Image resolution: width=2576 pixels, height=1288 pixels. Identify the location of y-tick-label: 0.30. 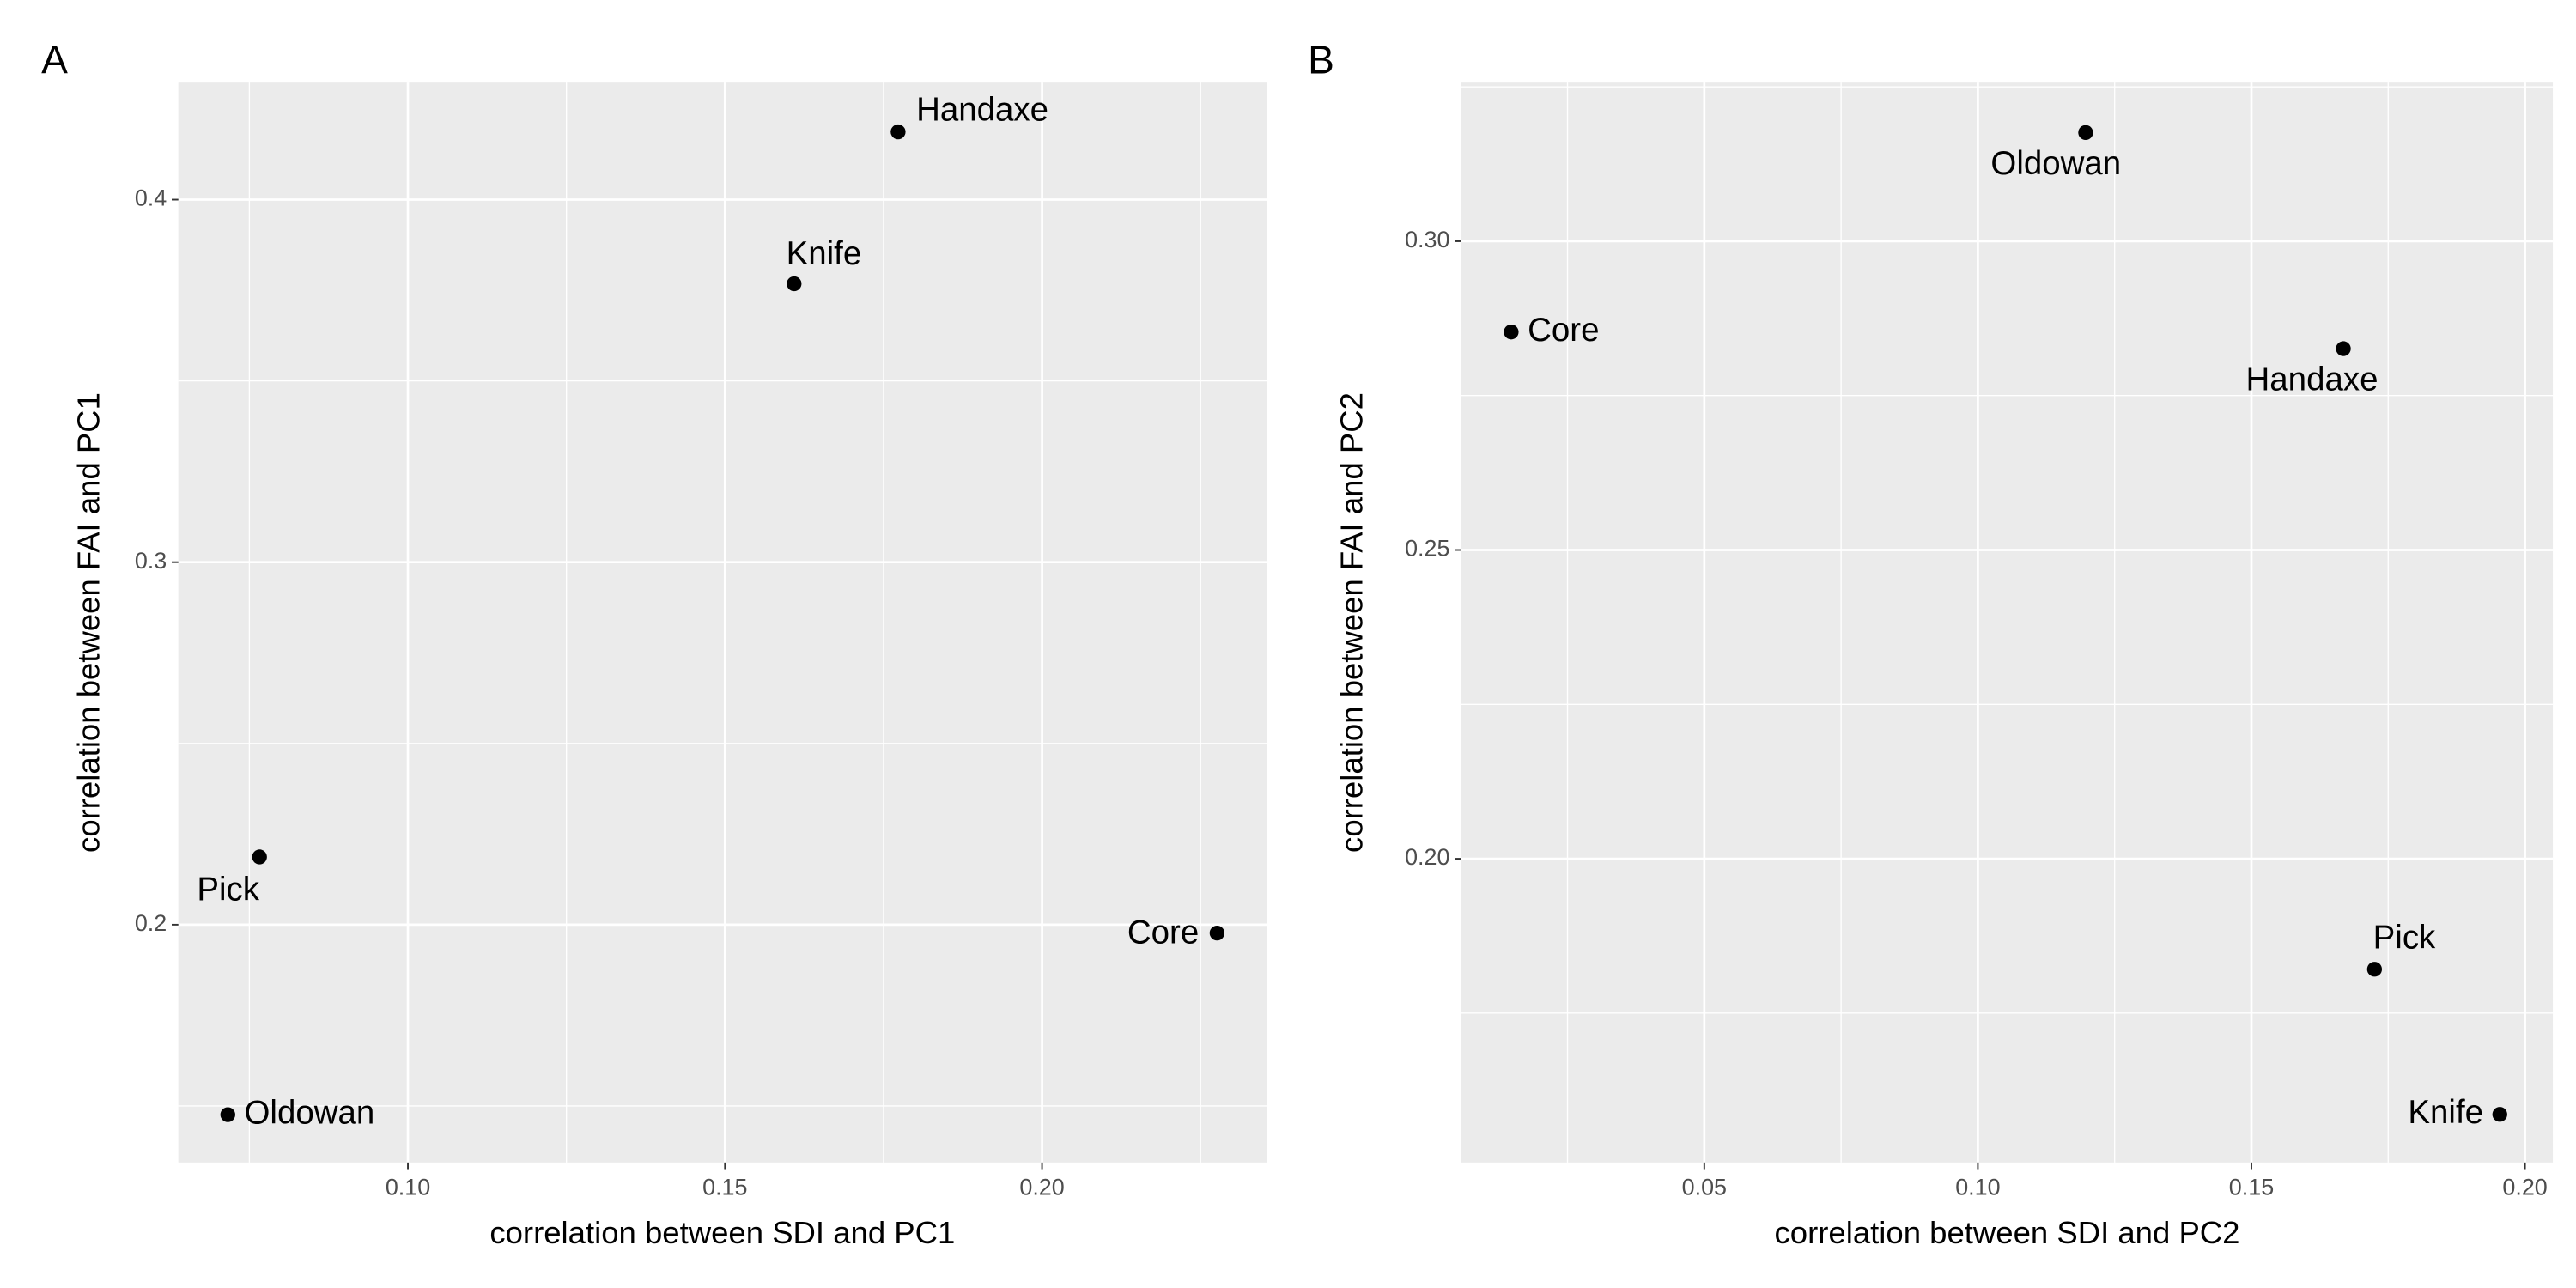
(1427, 240).